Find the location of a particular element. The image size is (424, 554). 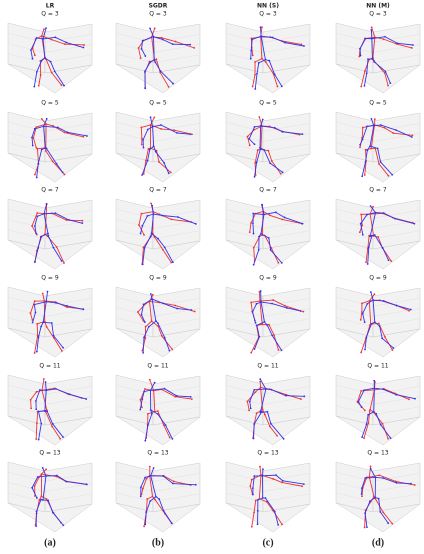

panel-title: Q = 13 is located at coordinates (377, 453).